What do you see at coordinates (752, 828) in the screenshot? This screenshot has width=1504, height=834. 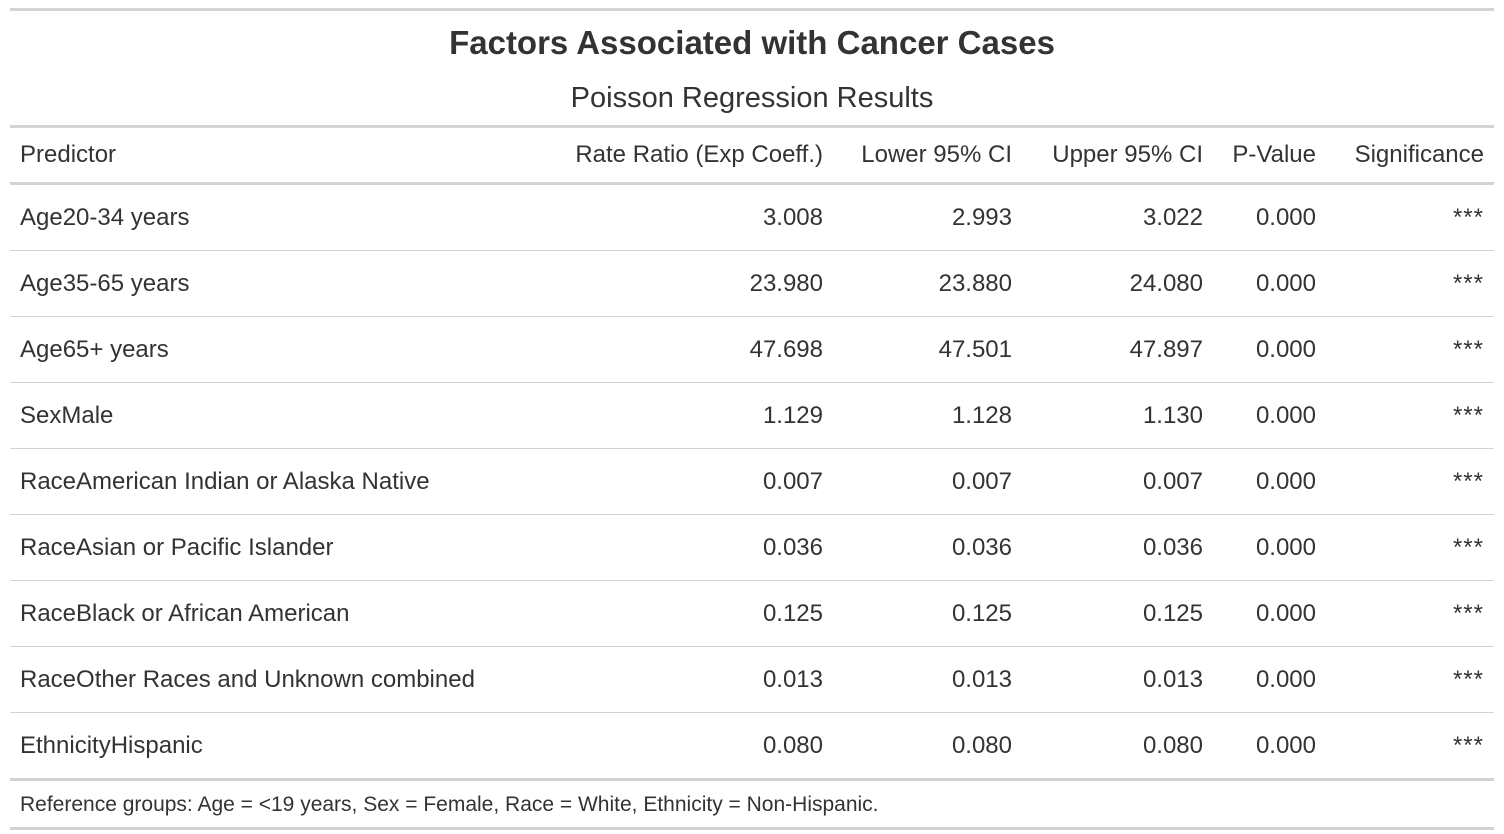 I see `bottom-rule` at bounding box center [752, 828].